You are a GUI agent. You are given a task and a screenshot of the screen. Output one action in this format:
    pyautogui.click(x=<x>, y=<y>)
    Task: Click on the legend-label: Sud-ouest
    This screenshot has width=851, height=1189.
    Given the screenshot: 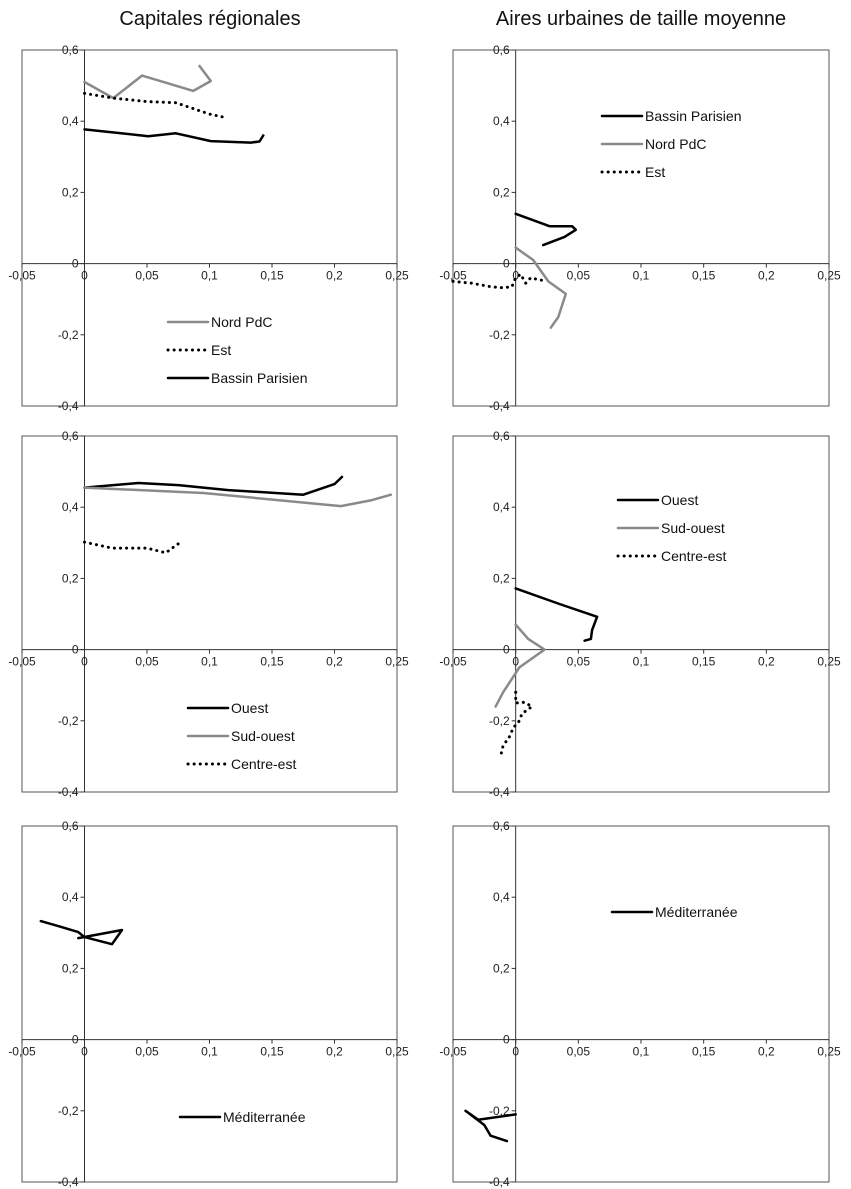 What is the action you would take?
    pyautogui.click(x=263, y=736)
    